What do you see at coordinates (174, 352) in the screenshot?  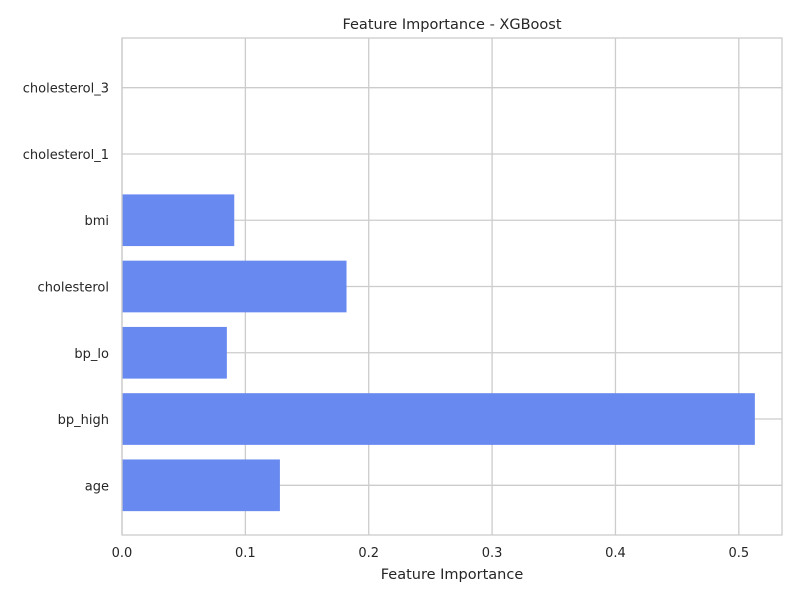 I see `bar-bp_lo` at bounding box center [174, 352].